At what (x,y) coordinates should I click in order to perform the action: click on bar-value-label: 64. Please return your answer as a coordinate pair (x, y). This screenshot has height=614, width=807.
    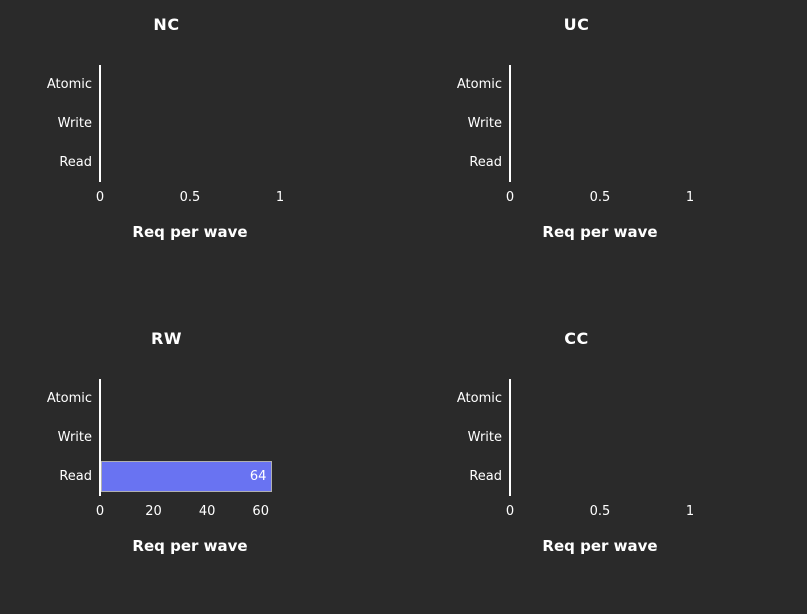
    Looking at the image, I should click on (258, 476).